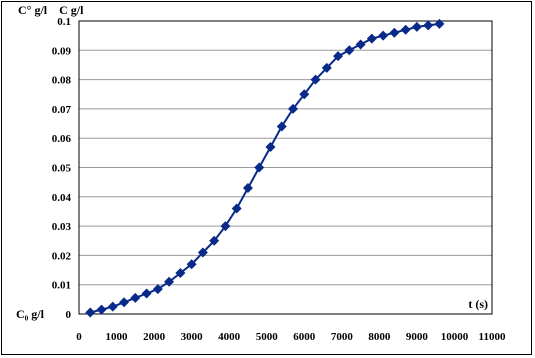  What do you see at coordinates (79, 337) in the screenshot?
I see `x-tick-label: 0` at bounding box center [79, 337].